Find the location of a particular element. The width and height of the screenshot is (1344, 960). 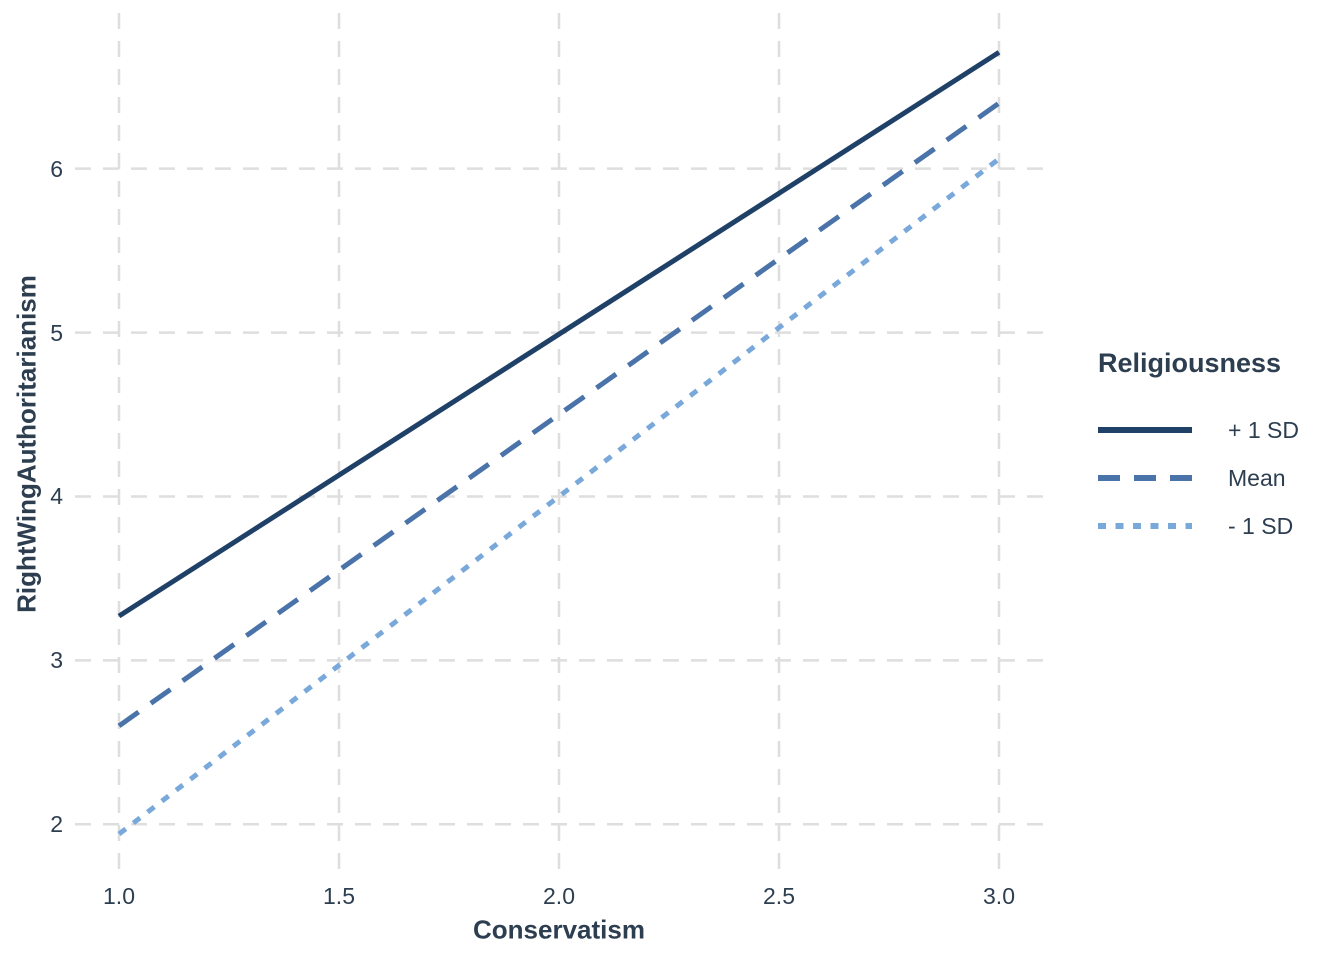

legend-item-dotted: - 1 SD is located at coordinates (1198, 526).